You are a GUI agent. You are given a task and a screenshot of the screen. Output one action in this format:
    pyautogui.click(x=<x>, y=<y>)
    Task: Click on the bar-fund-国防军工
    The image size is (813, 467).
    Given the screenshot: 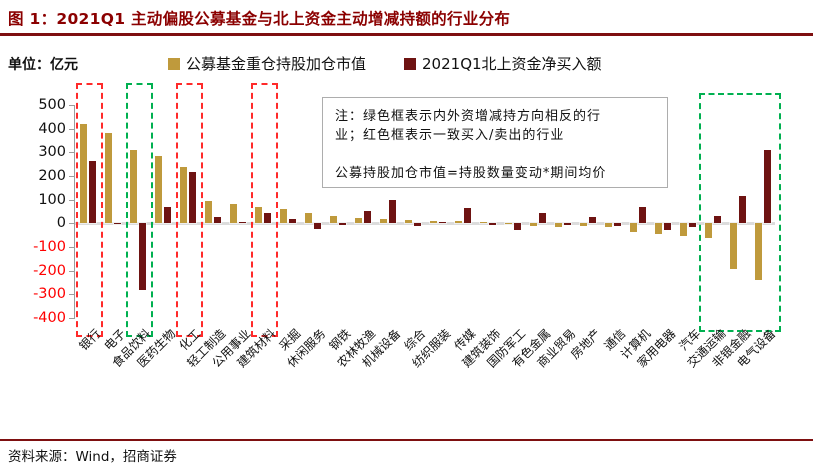 What is the action you would take?
    pyautogui.click(x=508, y=224)
    